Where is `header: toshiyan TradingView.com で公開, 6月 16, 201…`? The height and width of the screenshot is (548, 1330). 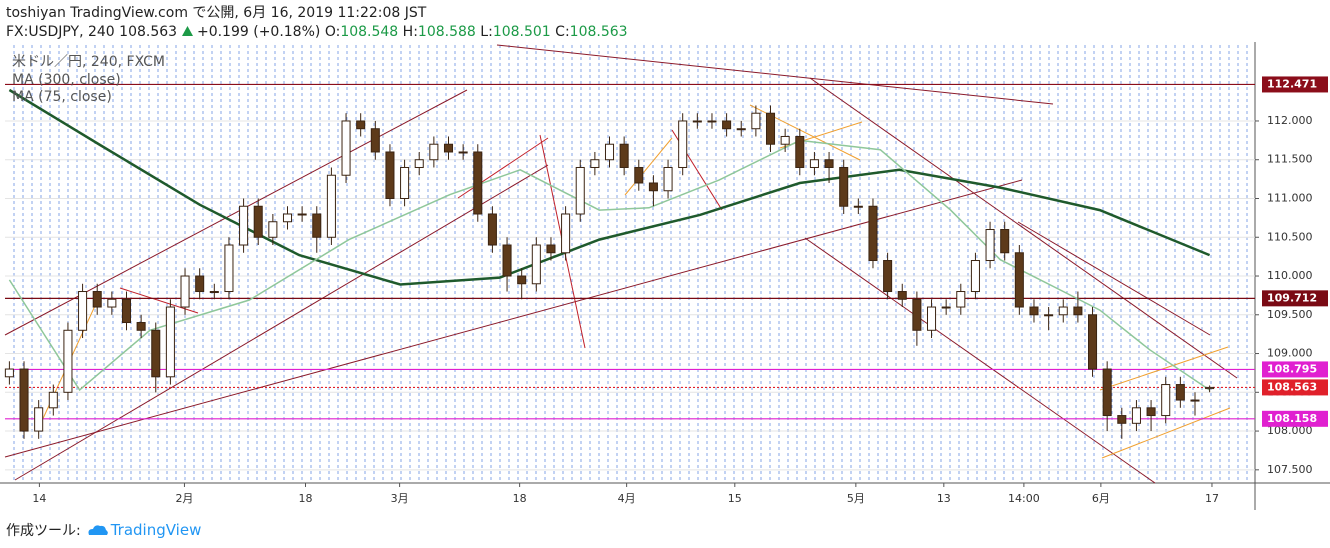 header: toshiyan TradingView.com で公開, 6月 16, 201… is located at coordinates (317, 23).